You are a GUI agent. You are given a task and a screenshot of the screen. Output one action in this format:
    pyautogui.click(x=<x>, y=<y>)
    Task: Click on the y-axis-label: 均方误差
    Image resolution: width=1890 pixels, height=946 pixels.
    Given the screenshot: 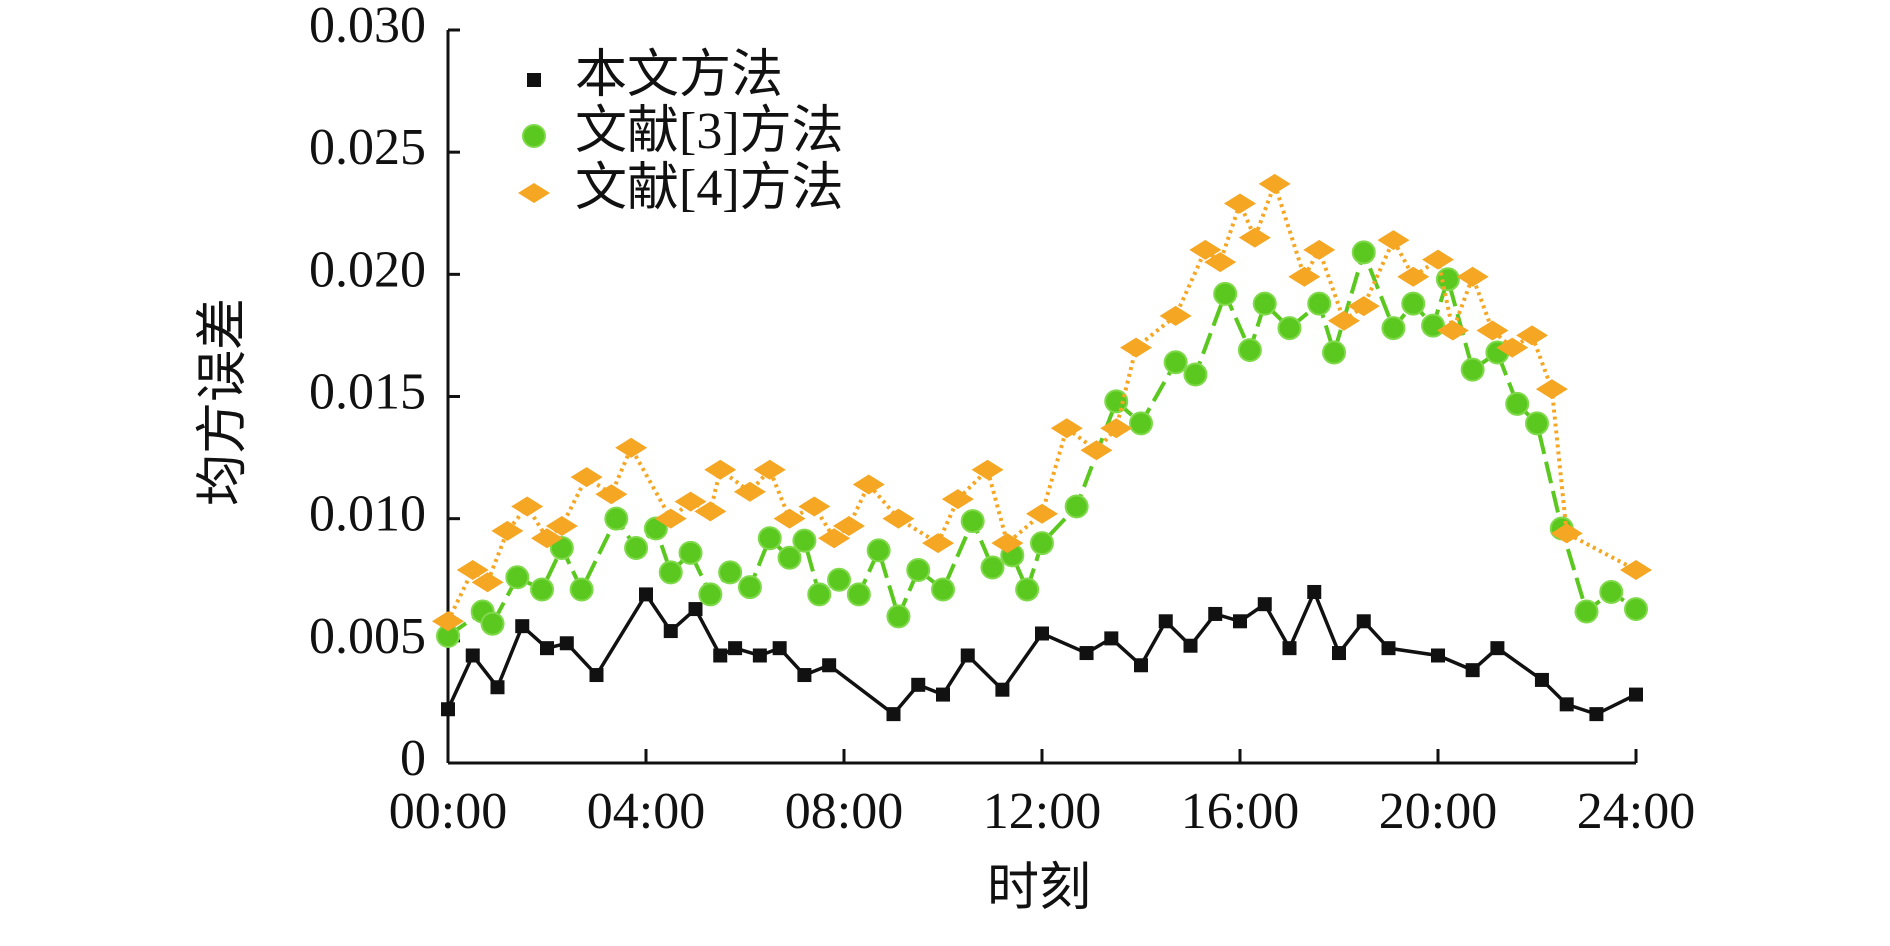 What is the action you would take?
    pyautogui.click(x=223, y=402)
    